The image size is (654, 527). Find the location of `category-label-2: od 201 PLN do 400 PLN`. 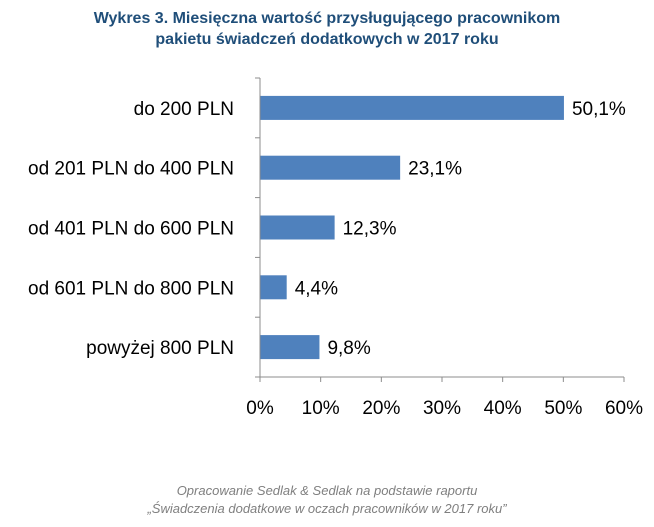

category-label-2: od 201 PLN do 400 PLN is located at coordinates (131, 169).